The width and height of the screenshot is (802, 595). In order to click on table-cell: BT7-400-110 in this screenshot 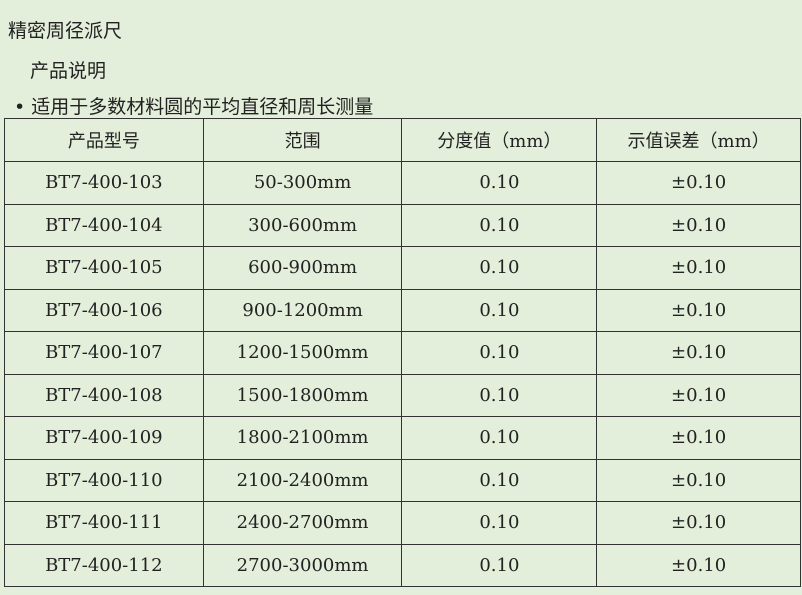, I will do `click(104, 480)`.